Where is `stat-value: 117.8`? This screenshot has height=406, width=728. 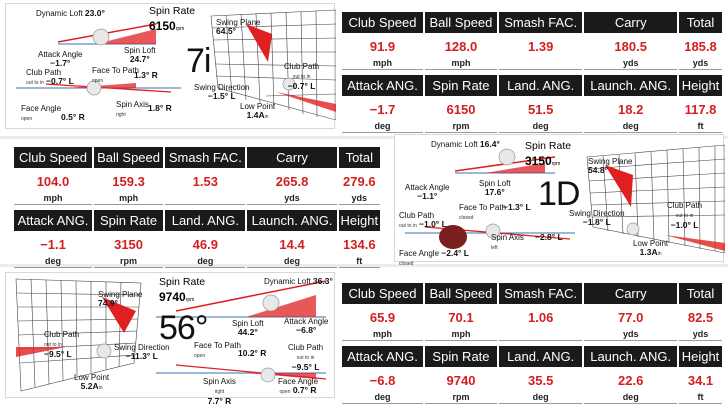
stat-value: 117.8 is located at coordinates (700, 109).